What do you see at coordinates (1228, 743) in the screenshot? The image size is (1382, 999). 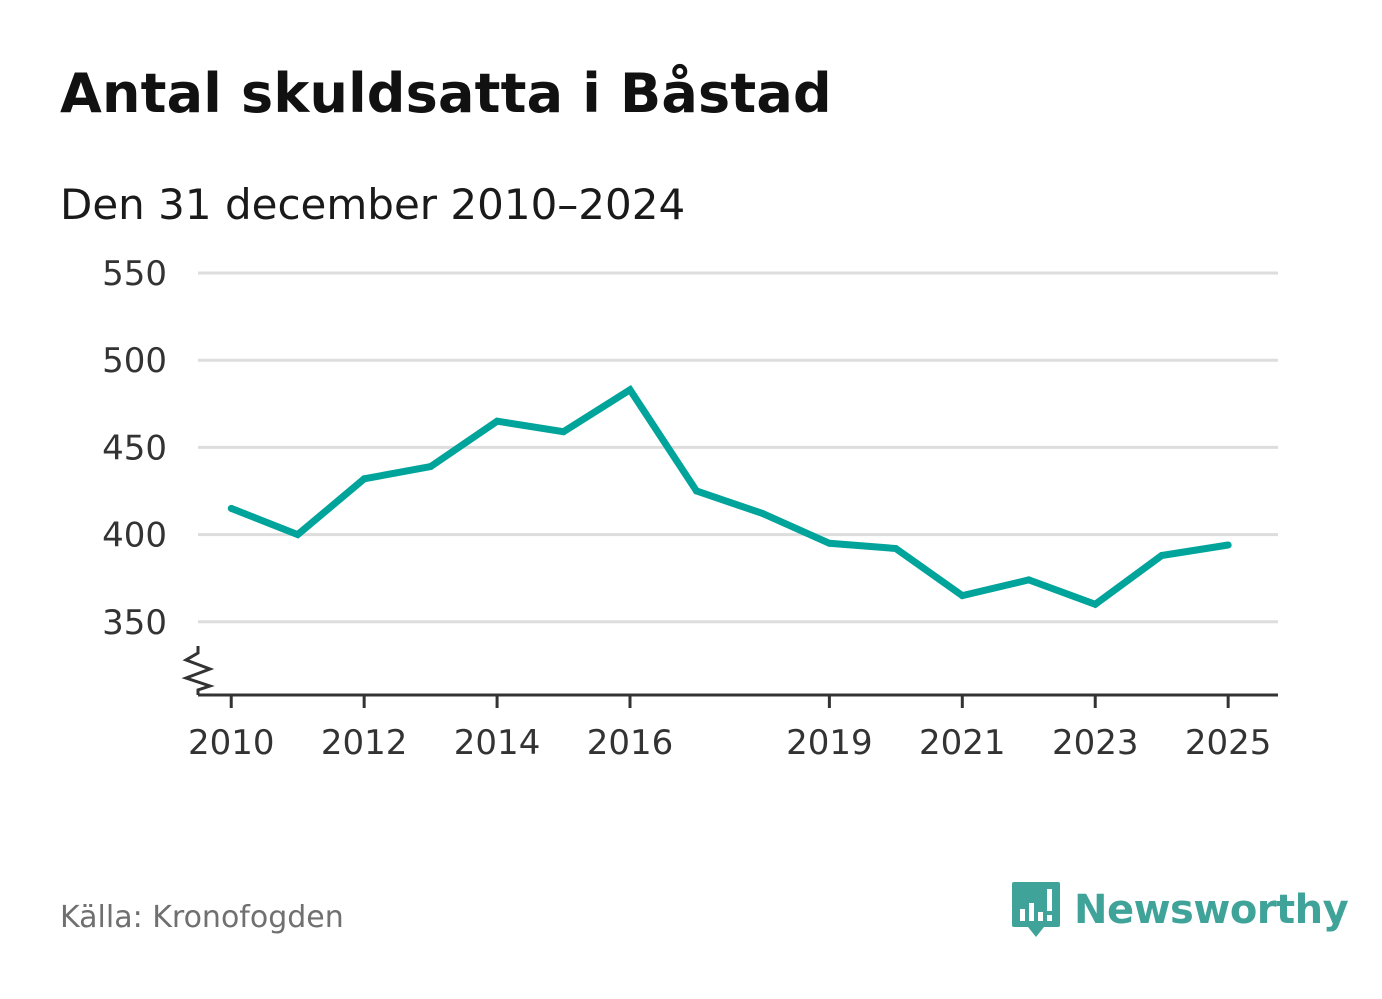 I see `x-tick-label: 2025` at bounding box center [1228, 743].